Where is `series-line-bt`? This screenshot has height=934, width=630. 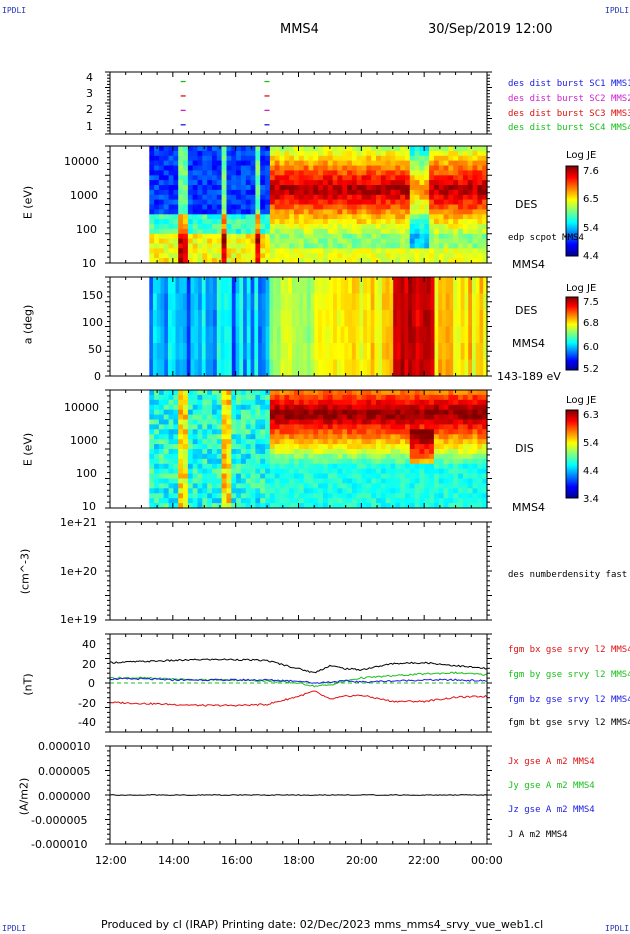 series-line-bt is located at coordinates (298, 666).